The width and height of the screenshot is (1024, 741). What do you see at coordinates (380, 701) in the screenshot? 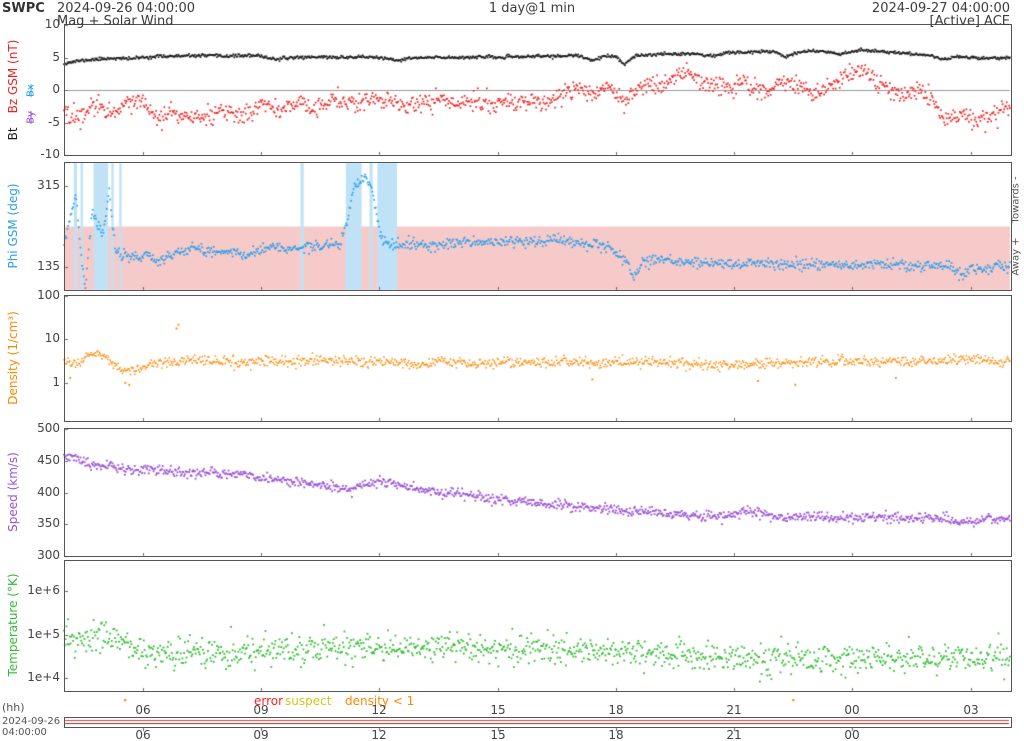
I see `legend-density-low: density < 1` at bounding box center [380, 701].